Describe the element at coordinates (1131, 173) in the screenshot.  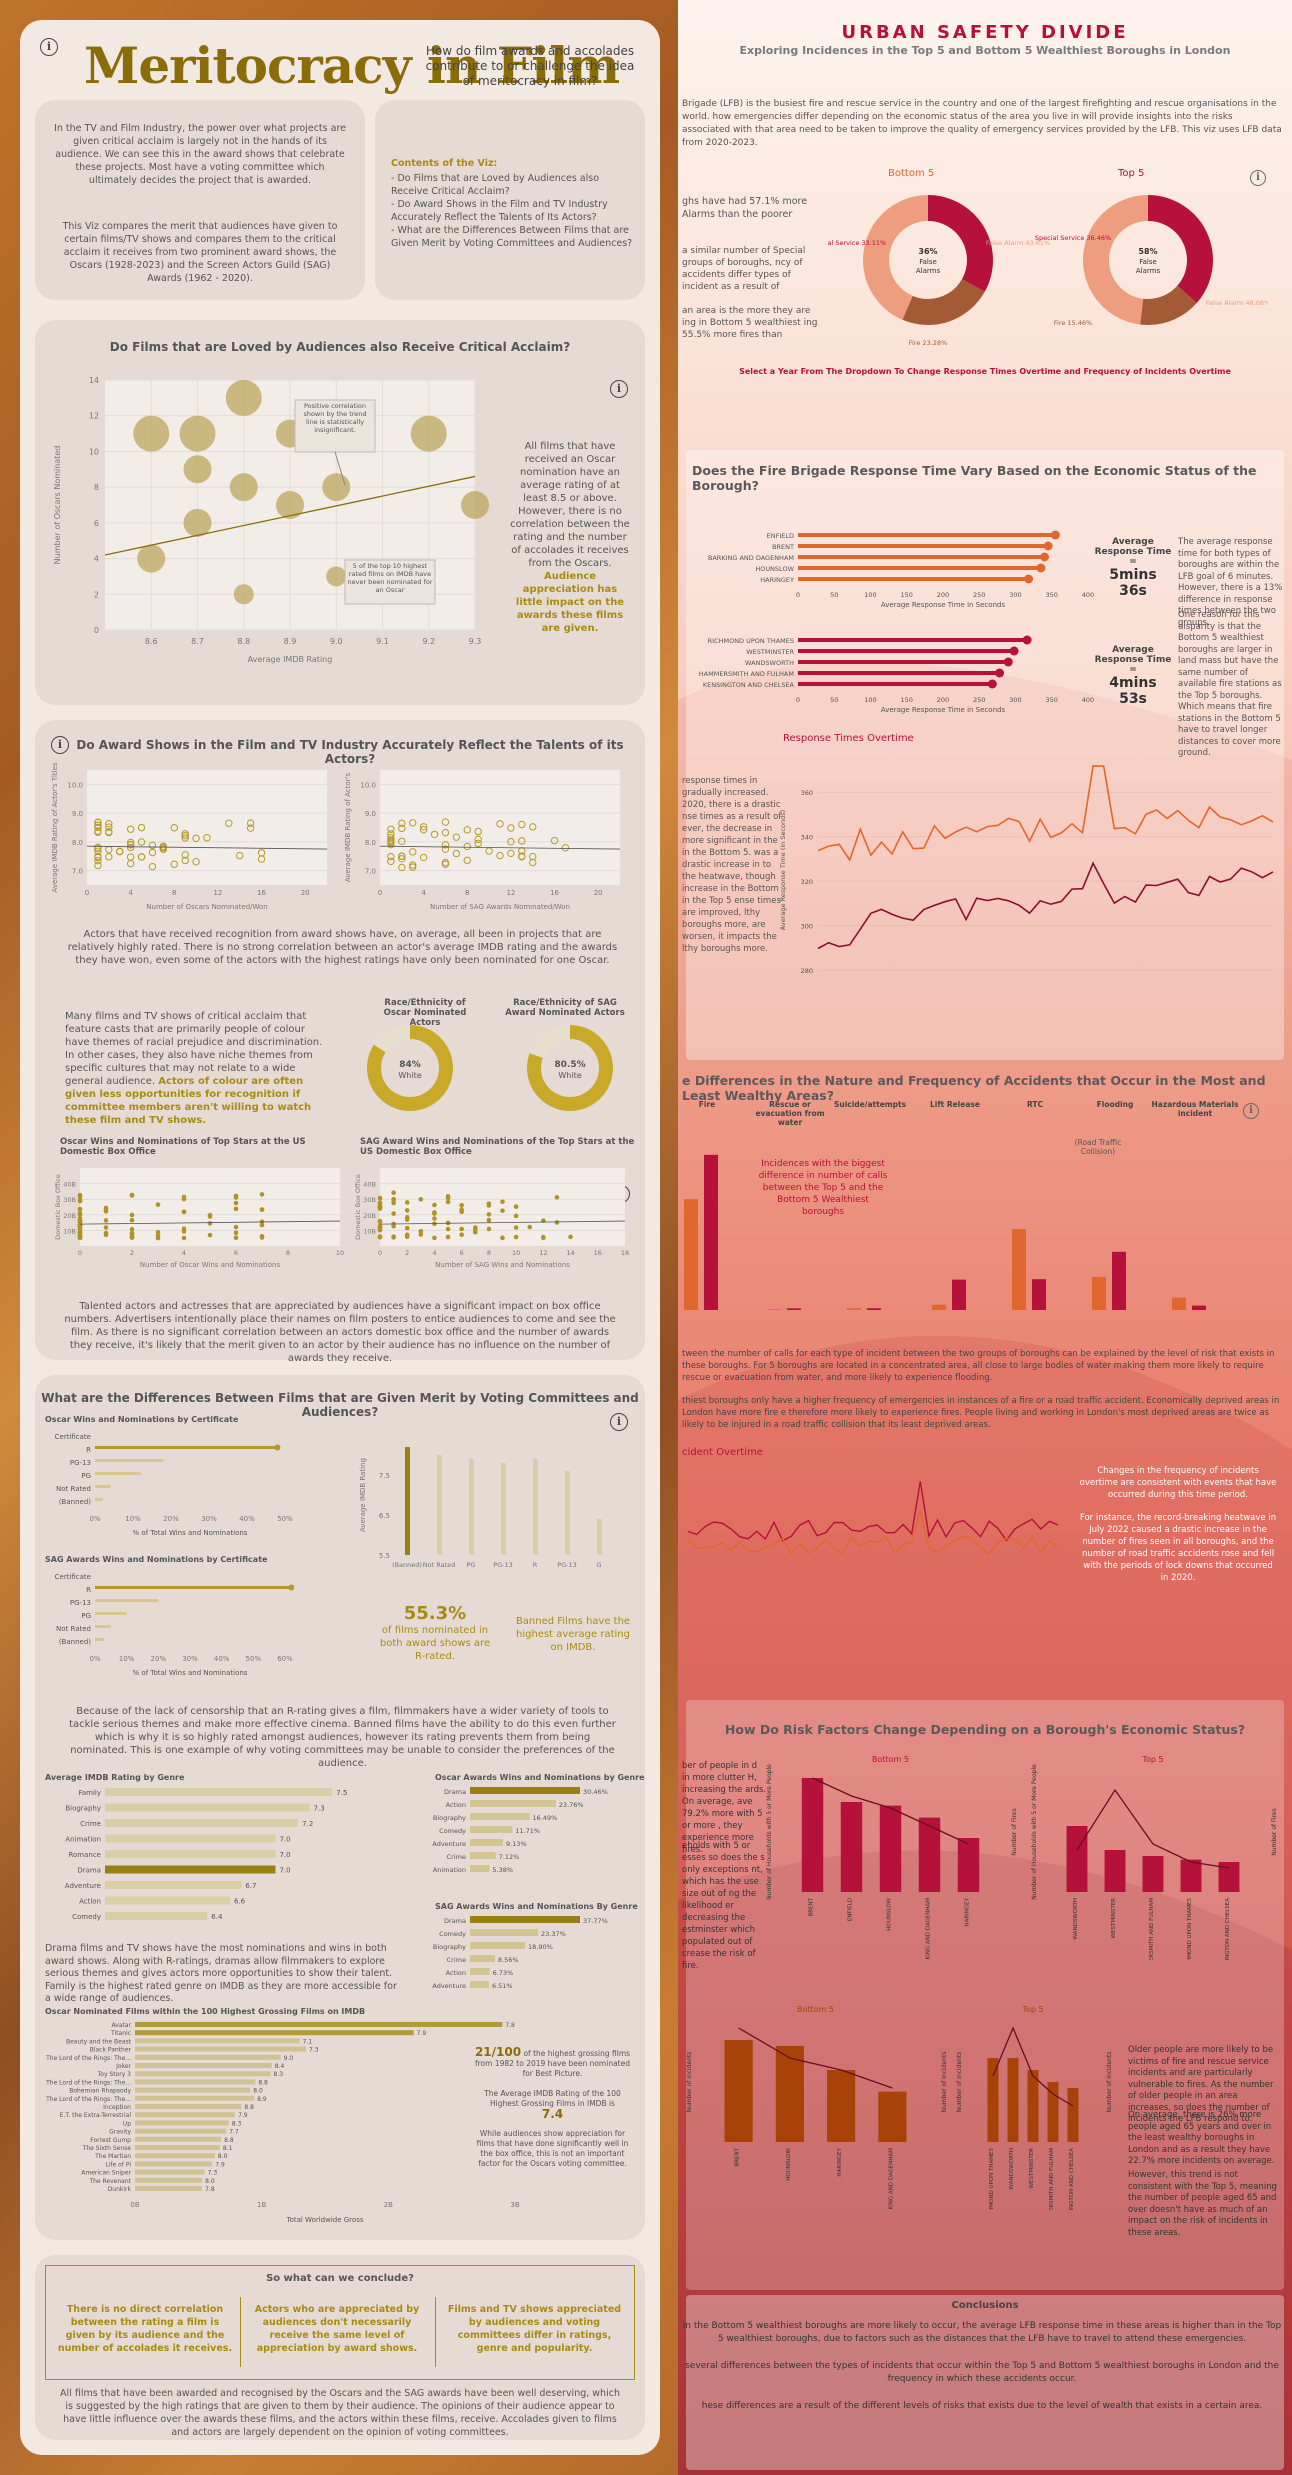
I see `top5-label: Top 5` at that location.